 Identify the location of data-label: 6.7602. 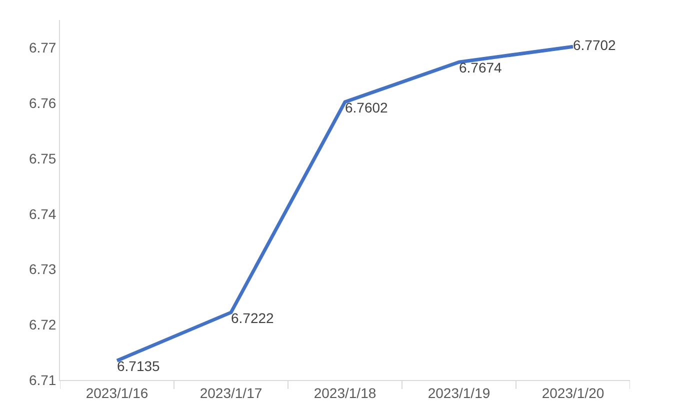
(366, 107).